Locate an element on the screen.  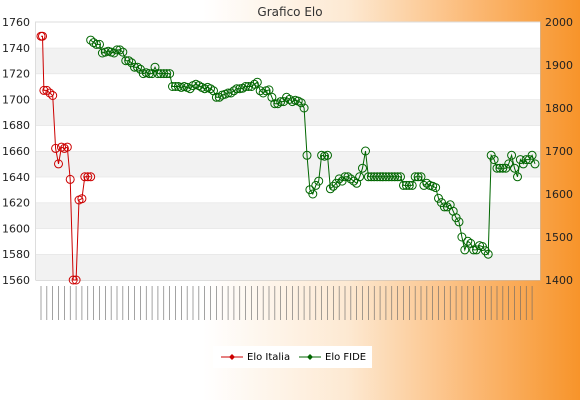
legend-item-elo-italia: Elo Italia is located at coordinates (255, 357).